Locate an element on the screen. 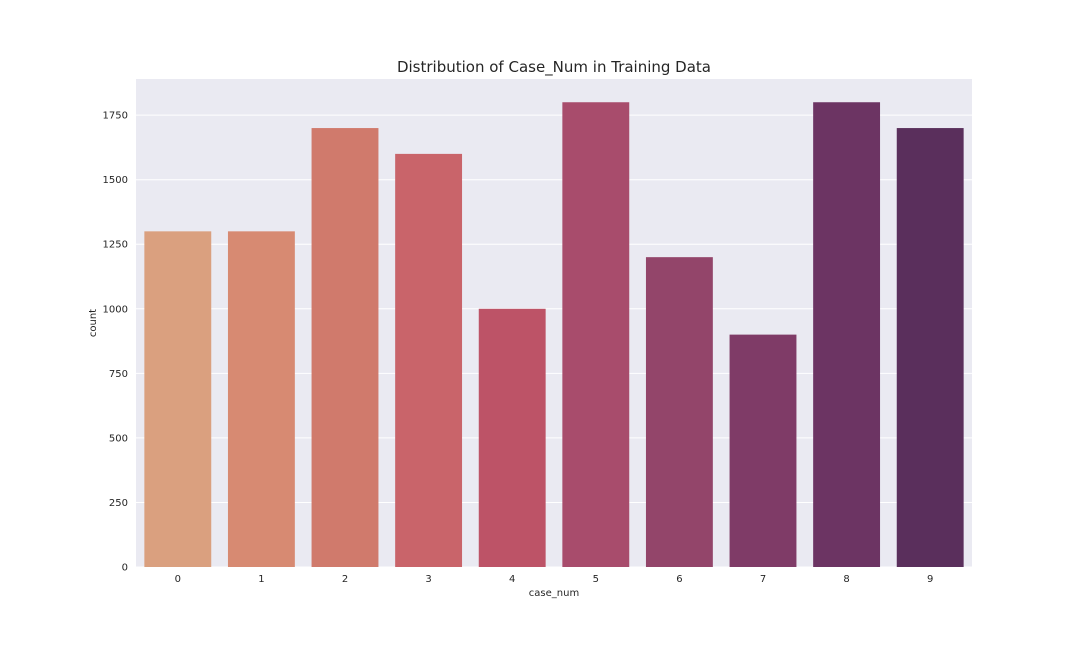  x-tick-label: 5 is located at coordinates (596, 579).